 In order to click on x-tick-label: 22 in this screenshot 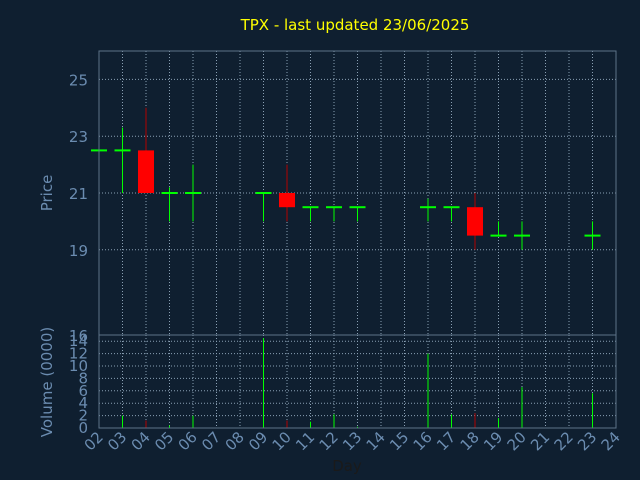, I will do `click(564, 441)`.